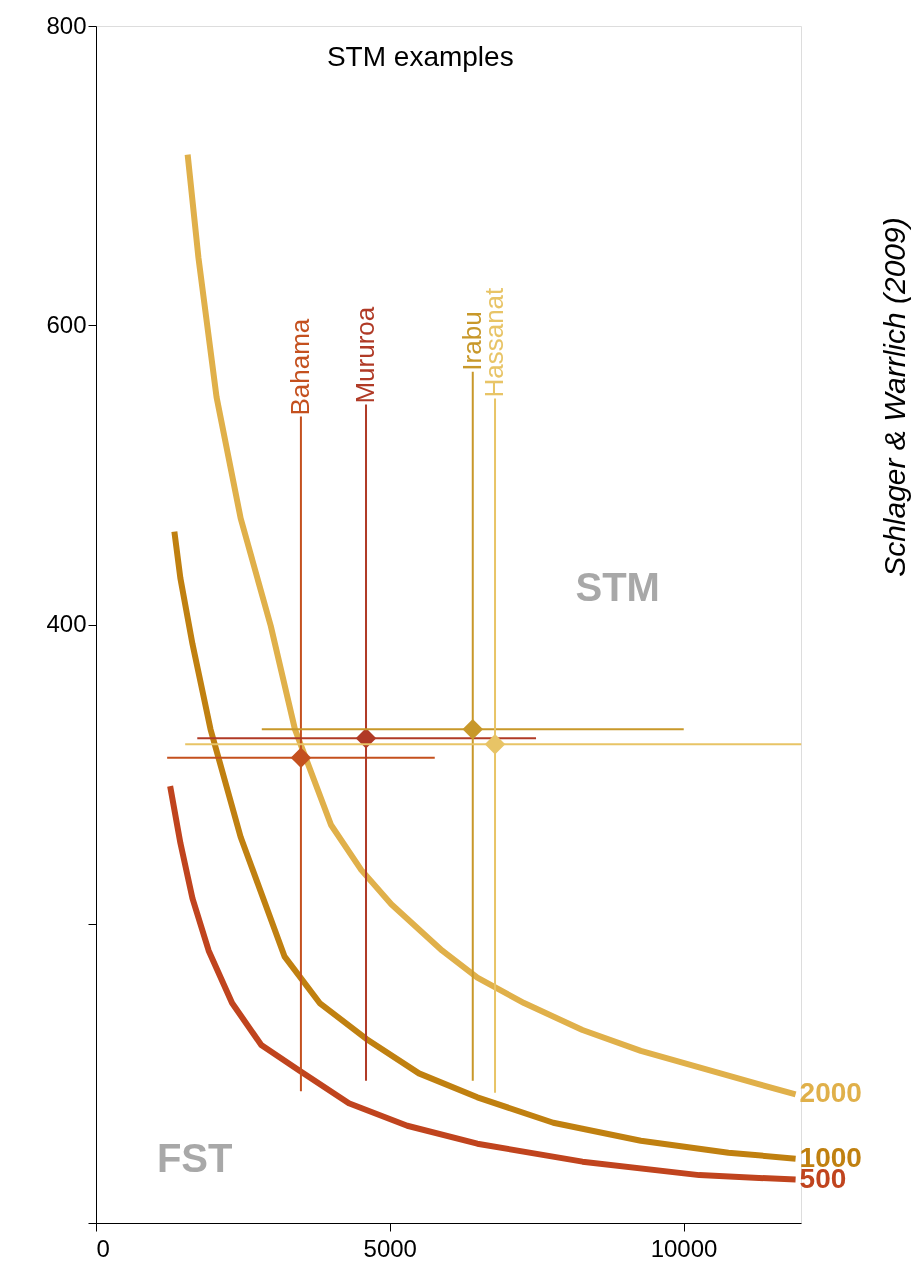 This screenshot has width=921, height=1282. Describe the element at coordinates (299, 367) in the screenshot. I see `text: Bahama` at that location.